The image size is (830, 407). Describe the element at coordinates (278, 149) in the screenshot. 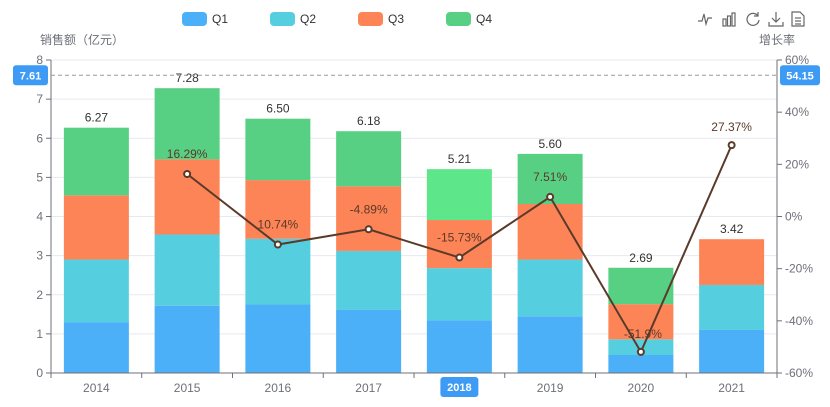

I see `bar-q4-2016` at that location.